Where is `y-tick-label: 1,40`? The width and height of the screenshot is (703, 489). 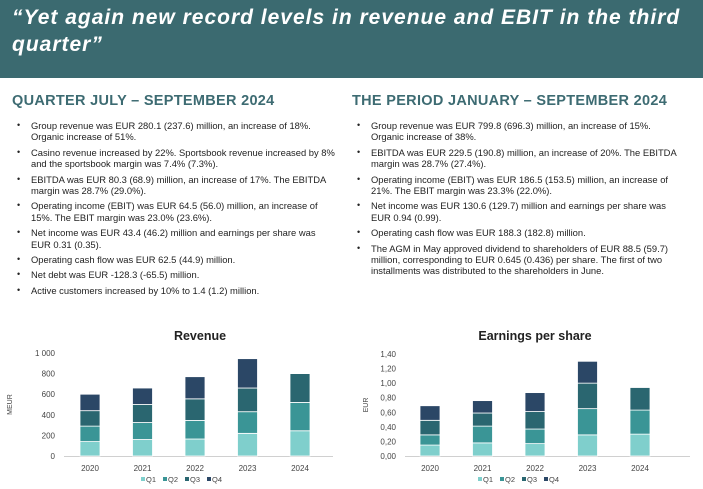 y-tick-label: 1,40 is located at coordinates (388, 354).